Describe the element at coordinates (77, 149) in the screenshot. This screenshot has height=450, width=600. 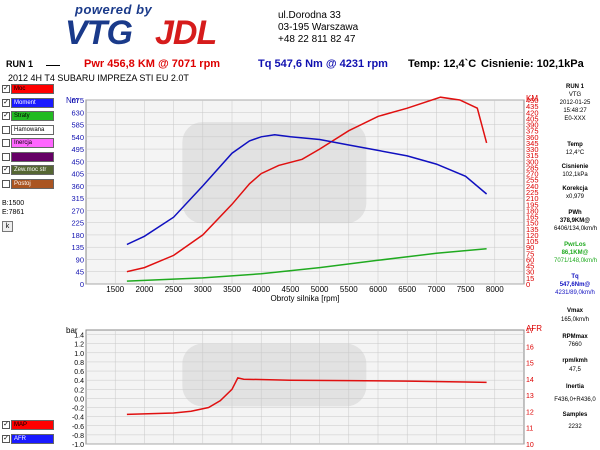
I see `y-left-tick-label: 495` at that location.